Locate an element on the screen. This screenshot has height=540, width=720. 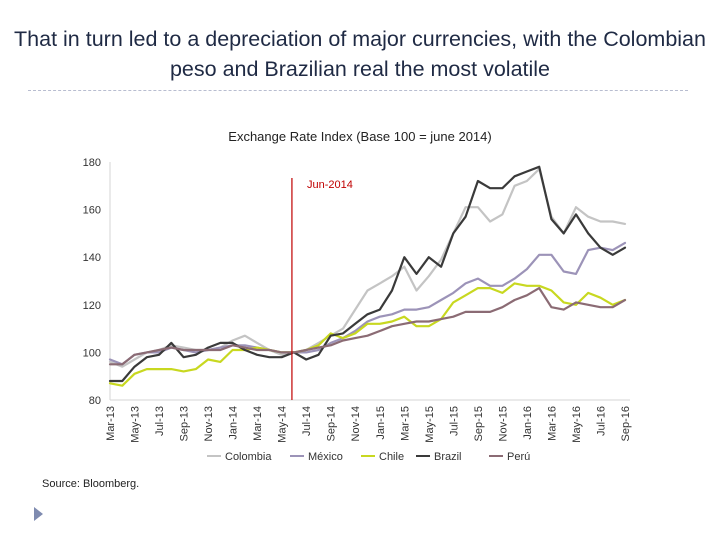
x-tick-label: May-14 is located at coordinates (283, 424).